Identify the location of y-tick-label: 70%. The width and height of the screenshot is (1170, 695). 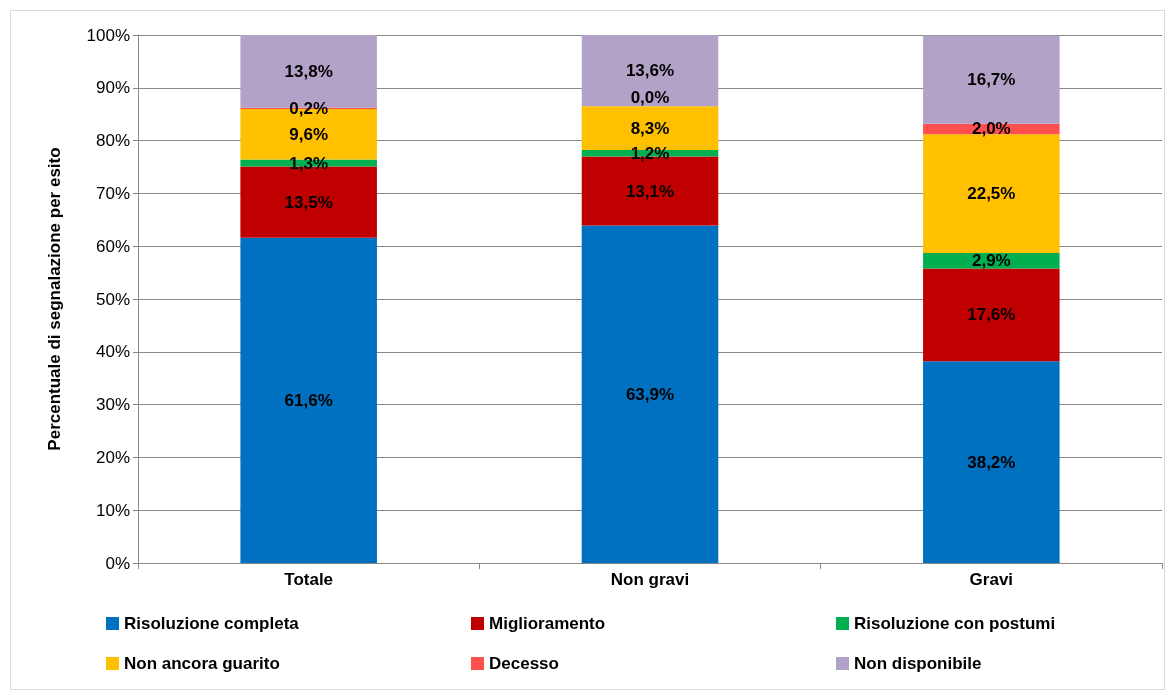
(112, 193).